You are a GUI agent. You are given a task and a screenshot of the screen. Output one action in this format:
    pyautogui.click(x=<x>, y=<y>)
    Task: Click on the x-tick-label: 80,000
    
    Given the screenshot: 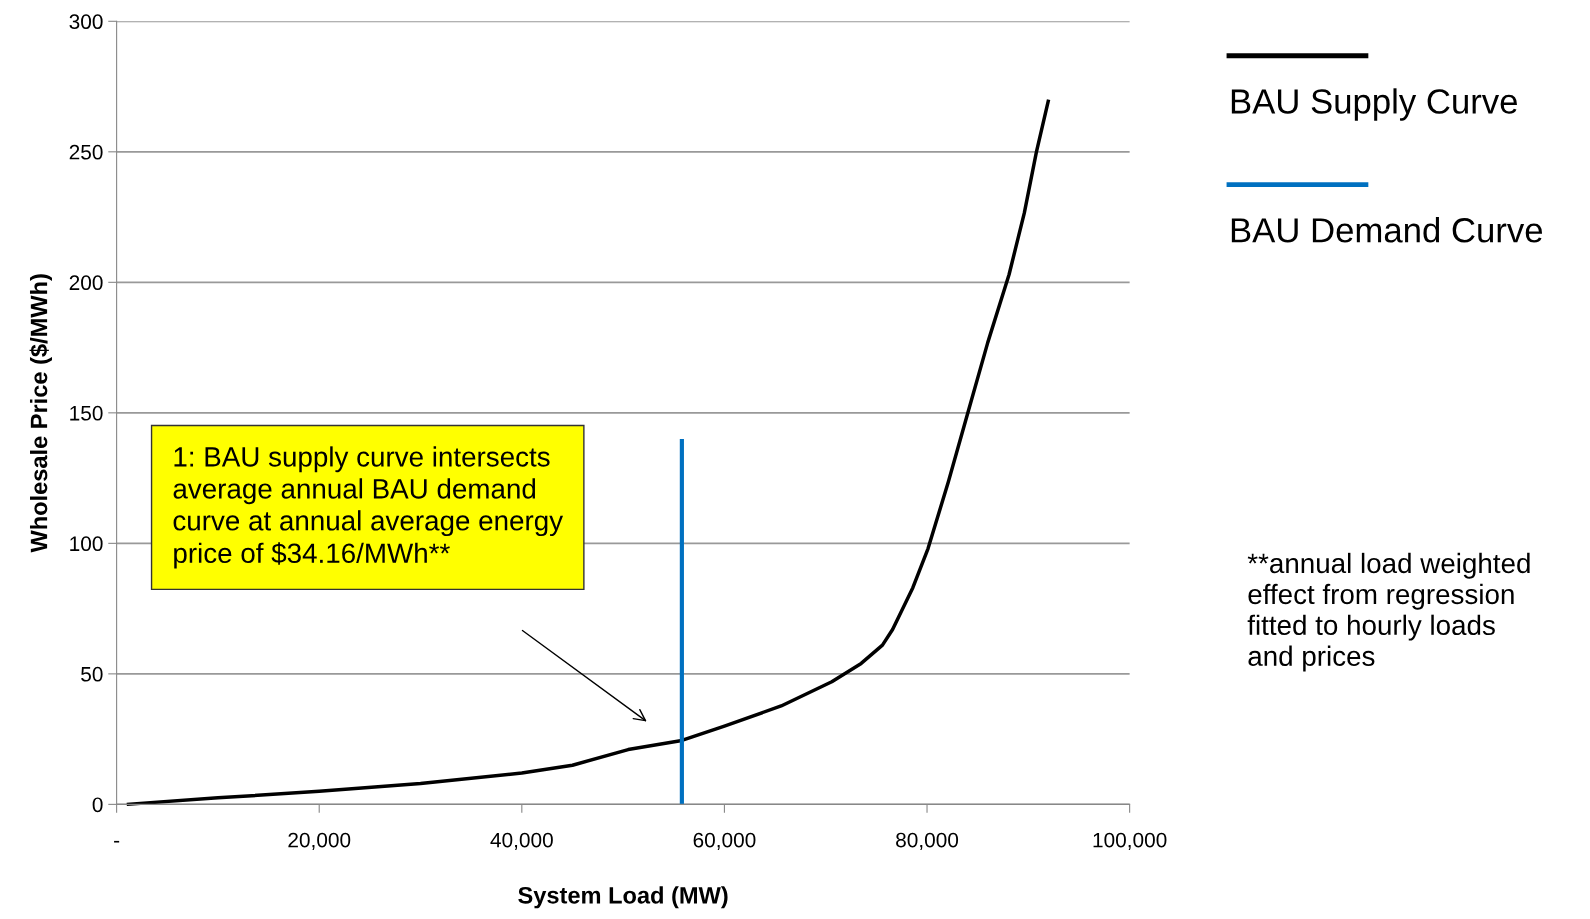 What is the action you would take?
    pyautogui.click(x=927, y=841)
    